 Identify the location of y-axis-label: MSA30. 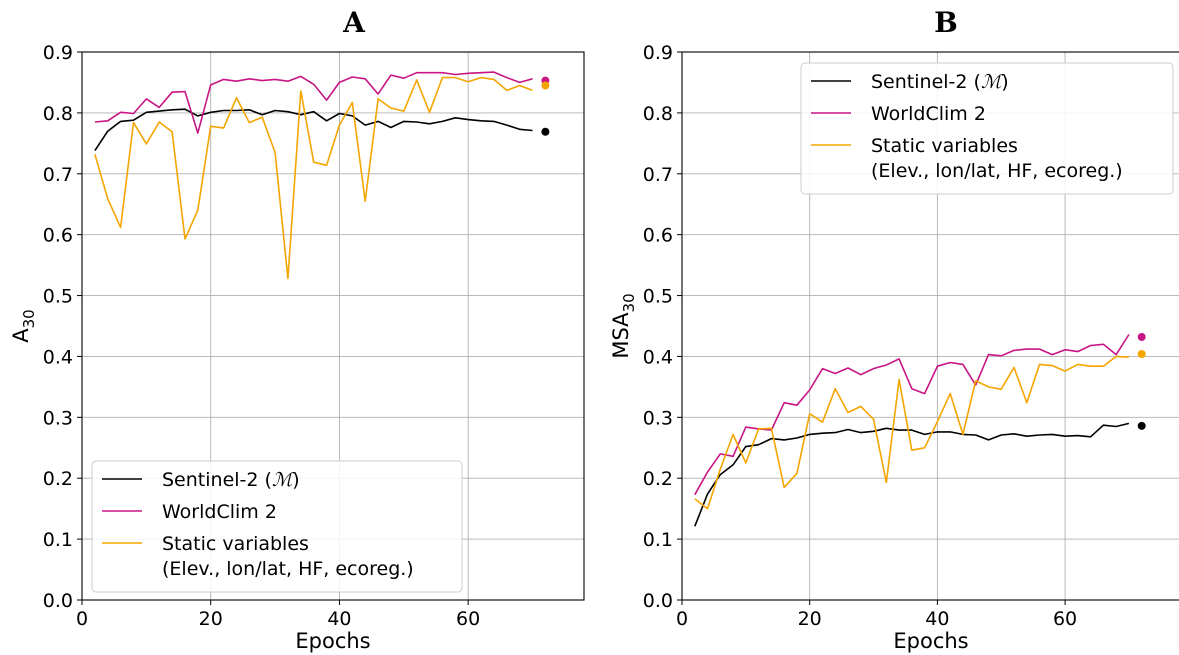
(623, 325).